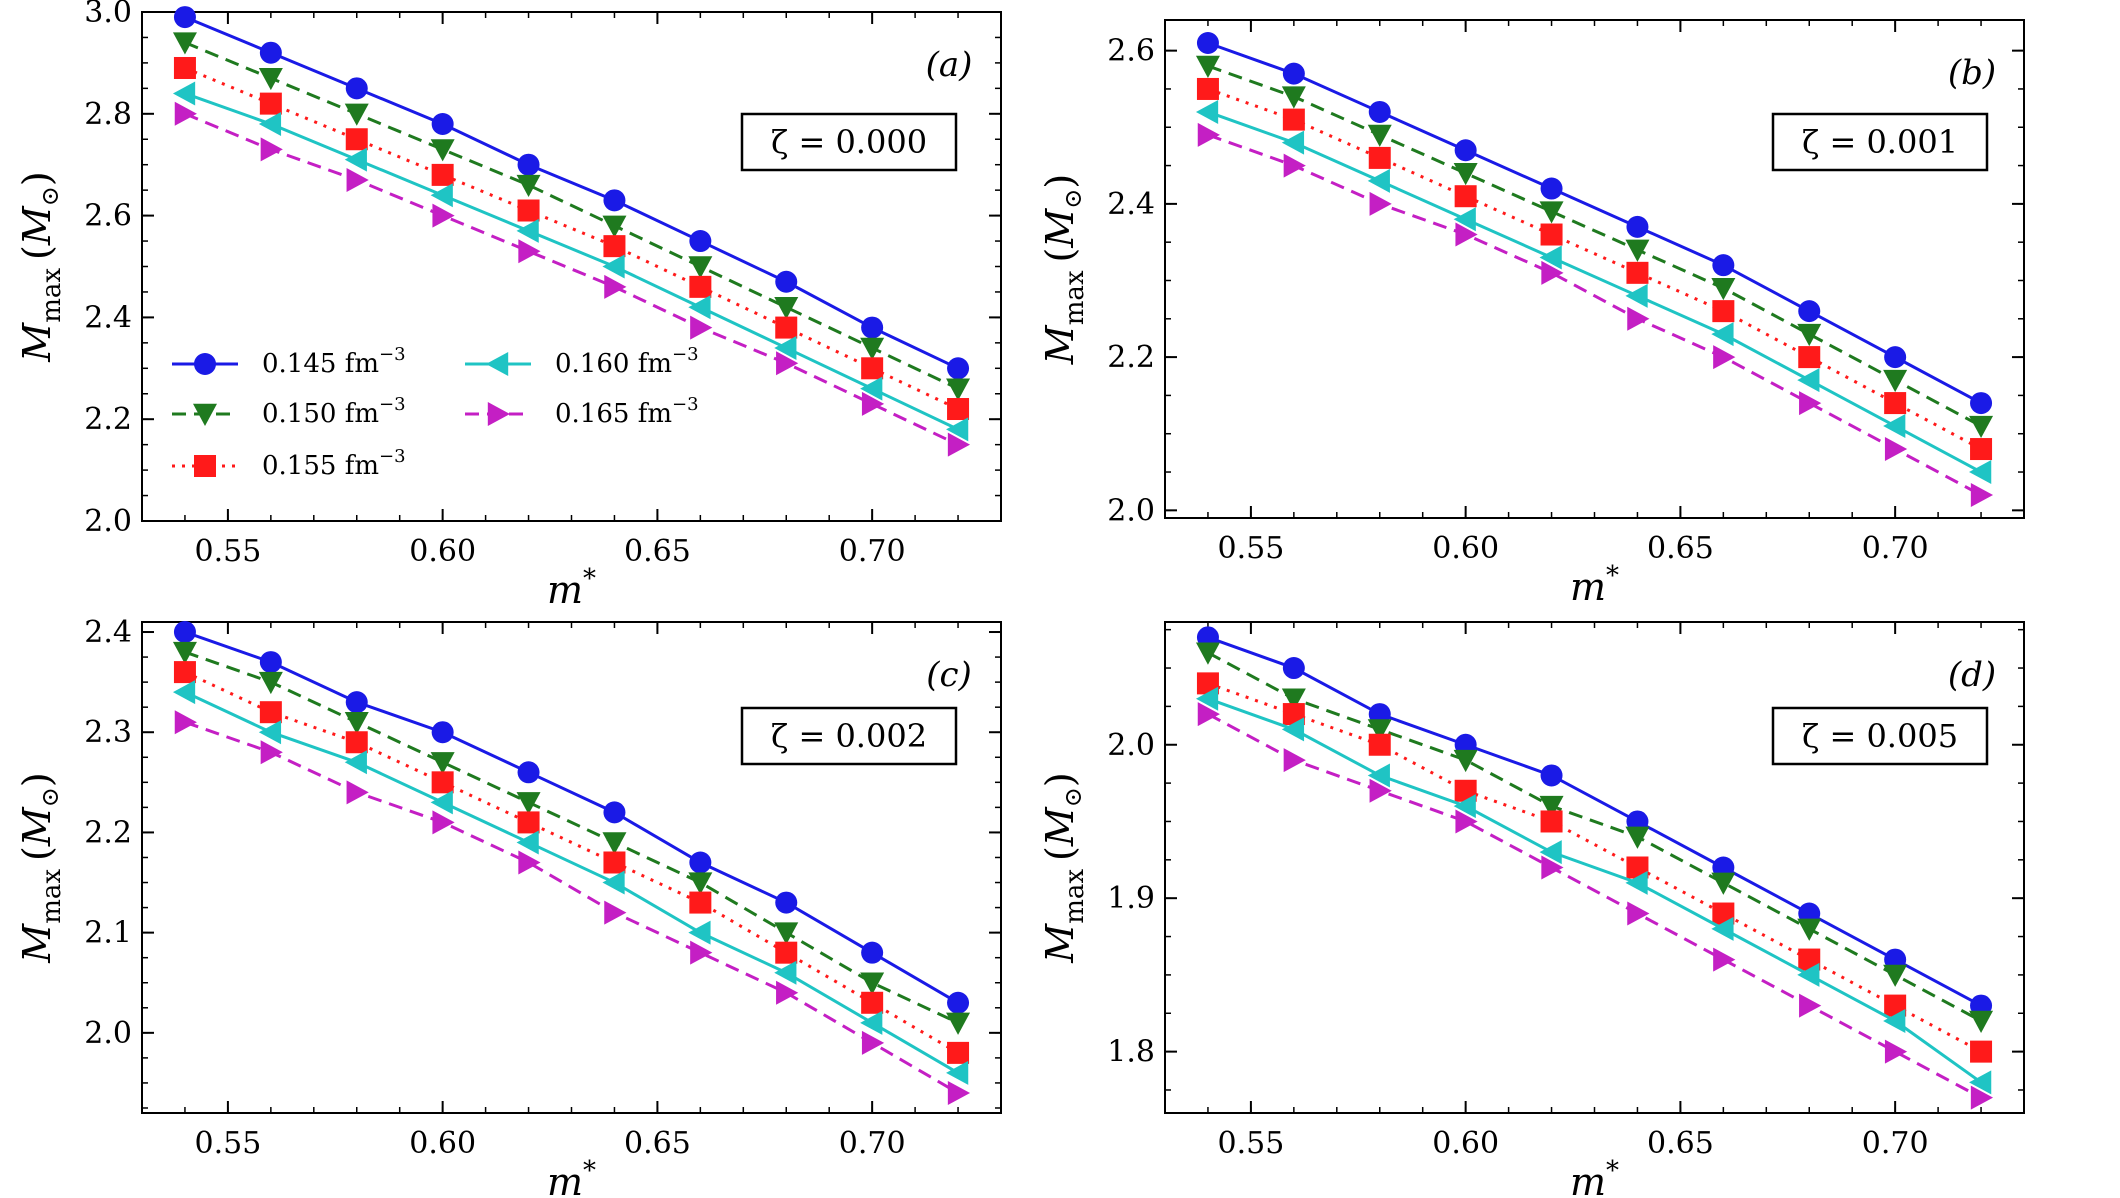  What do you see at coordinates (949, 65) in the screenshot?
I see `panel-label: (a)` at bounding box center [949, 65].